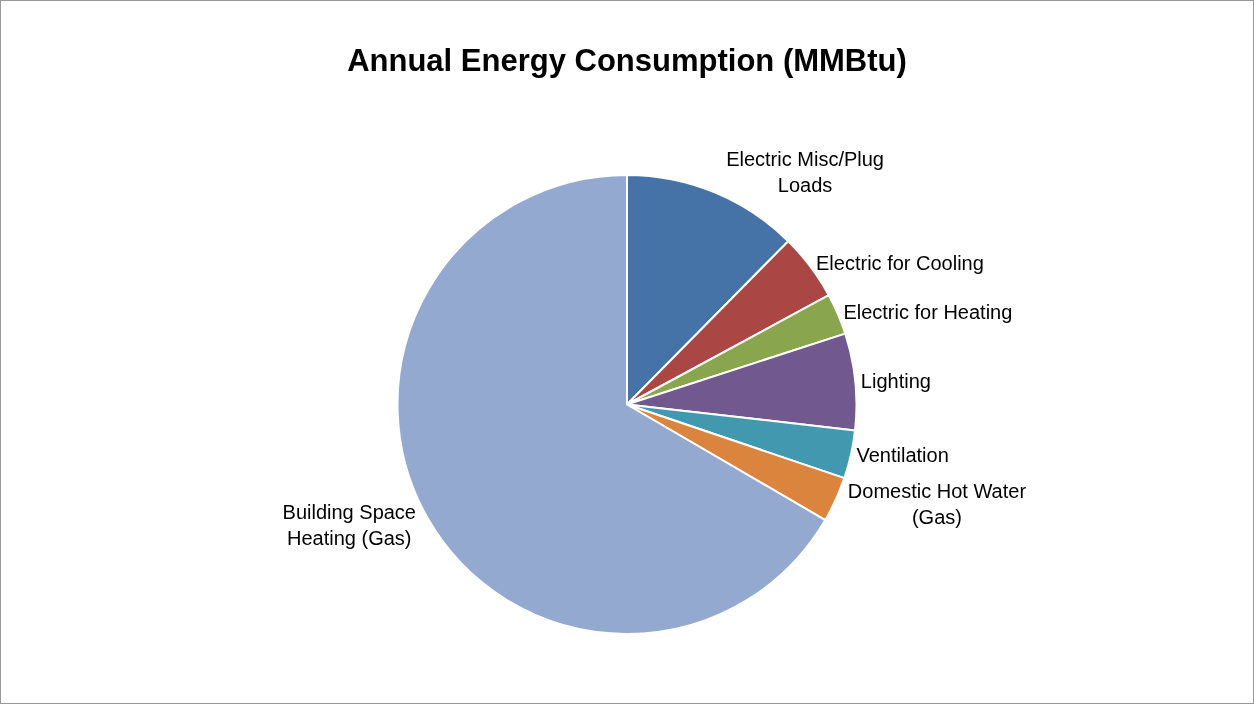 Image resolution: width=1254 pixels, height=704 pixels. I want to click on slice-label: Electric for Cooling, so click(900, 262).